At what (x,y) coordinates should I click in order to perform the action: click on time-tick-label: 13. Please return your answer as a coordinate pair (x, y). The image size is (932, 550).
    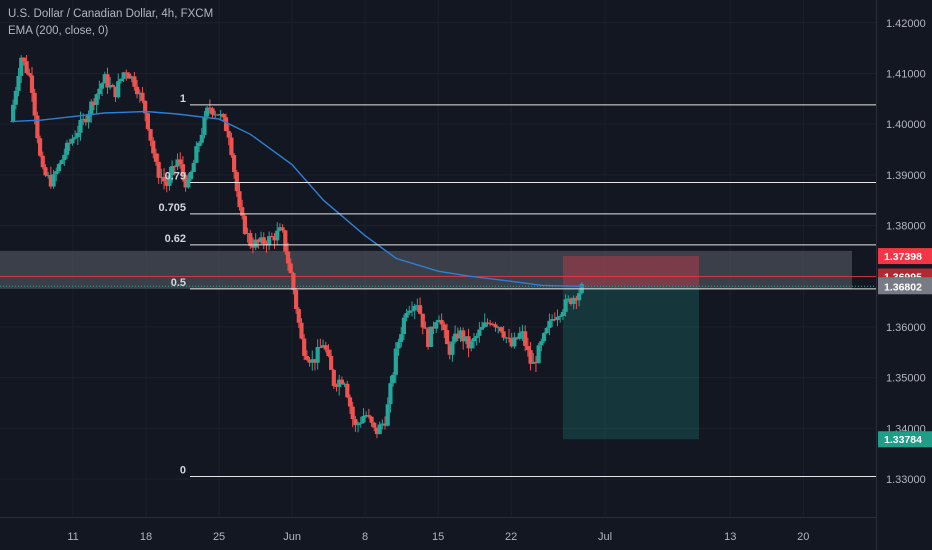
    Looking at the image, I should click on (730, 537).